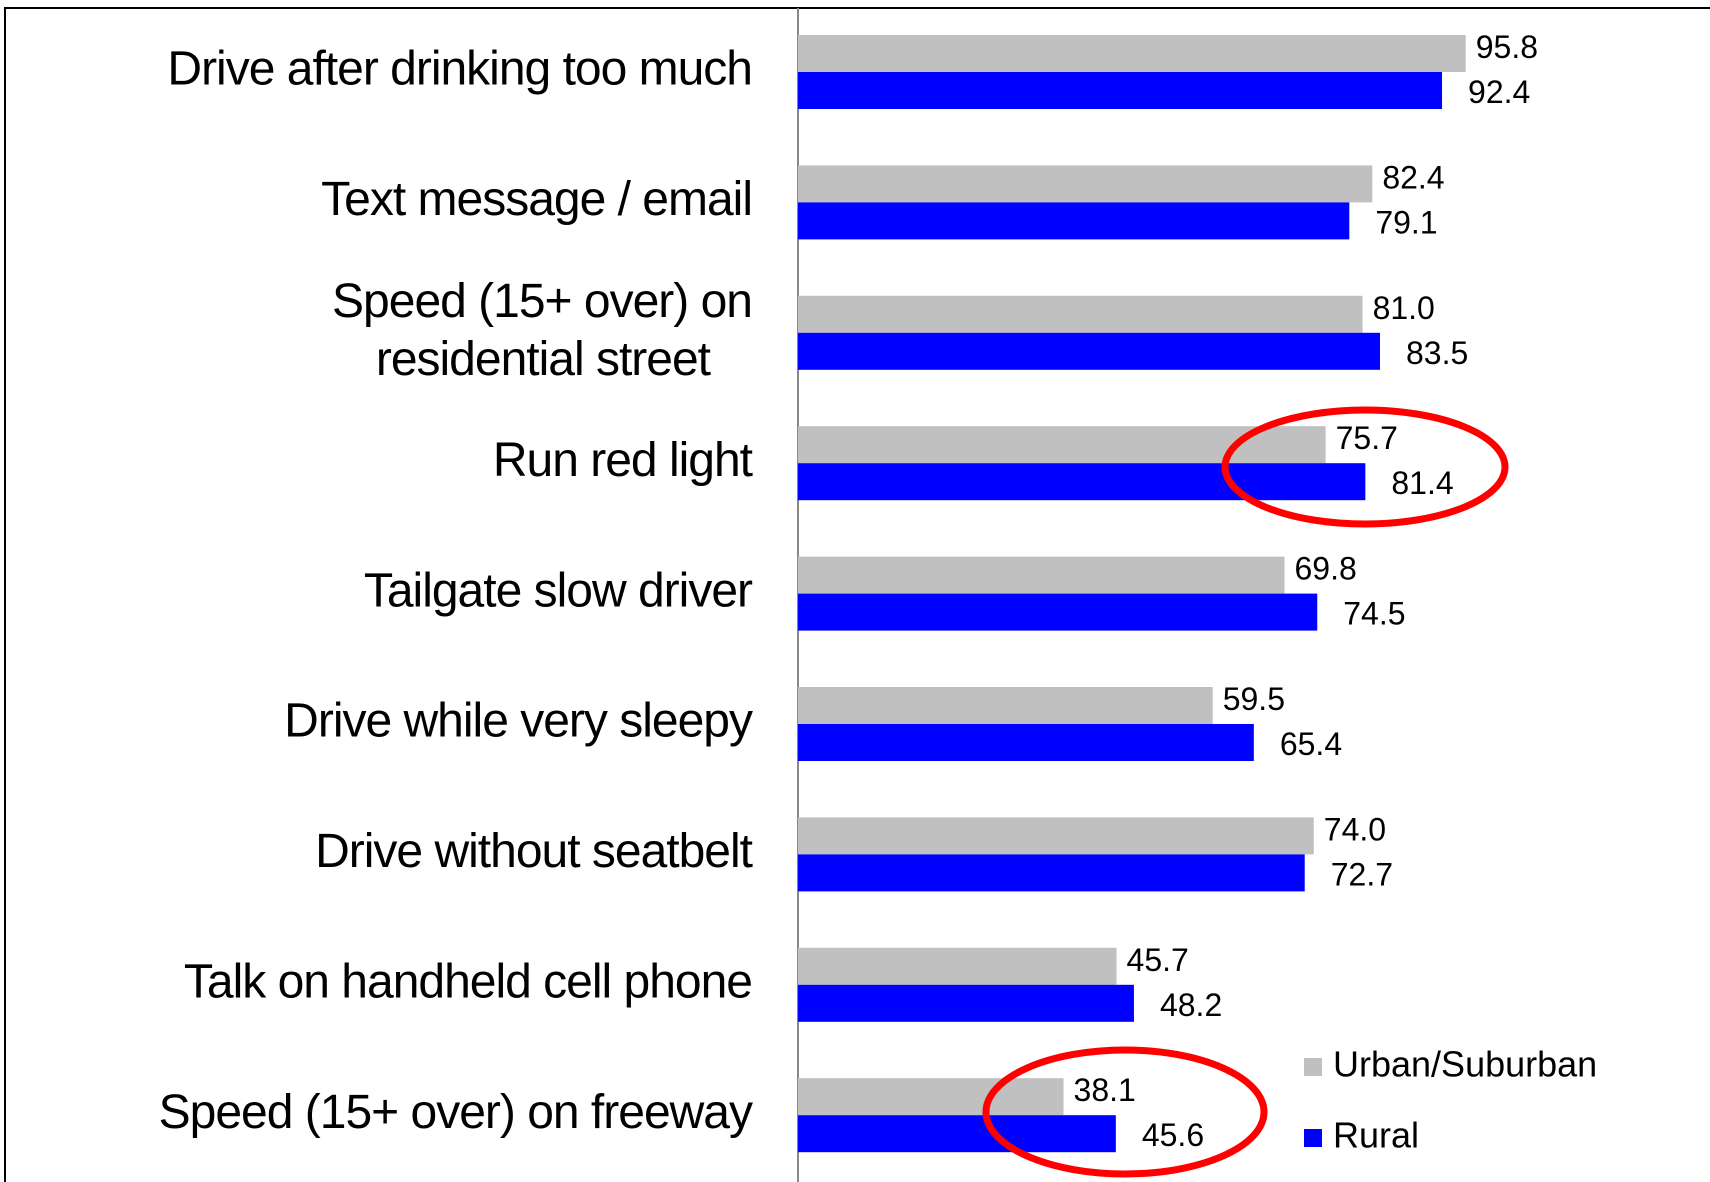 The image size is (1710, 1182). I want to click on category-label: Drive without seatbelt, so click(534, 851).